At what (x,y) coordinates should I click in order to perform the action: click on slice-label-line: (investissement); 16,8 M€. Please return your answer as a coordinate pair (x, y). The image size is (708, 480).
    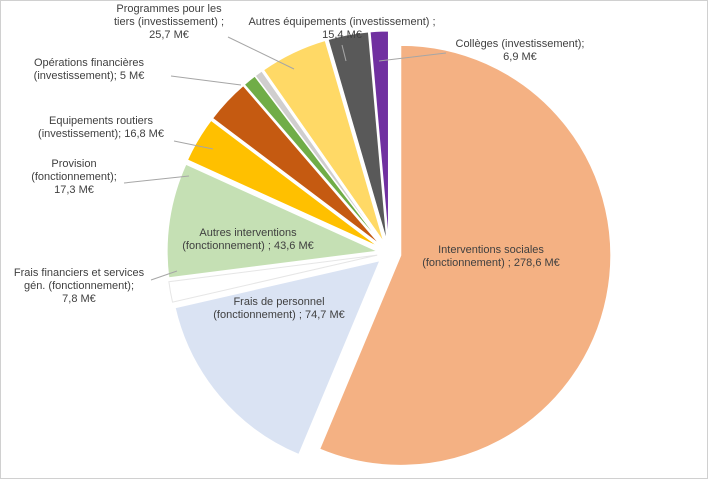
    Looking at the image, I should click on (101, 134).